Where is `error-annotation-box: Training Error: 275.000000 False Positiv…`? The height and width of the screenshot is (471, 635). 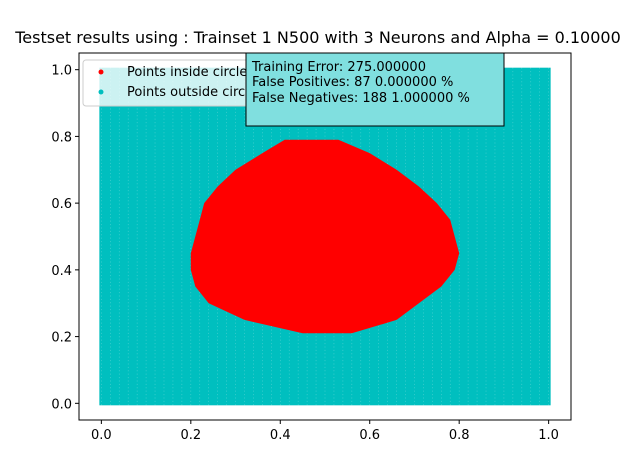
error-annotation-box: Training Error: 275.000000 False Positiv… is located at coordinates (375, 89).